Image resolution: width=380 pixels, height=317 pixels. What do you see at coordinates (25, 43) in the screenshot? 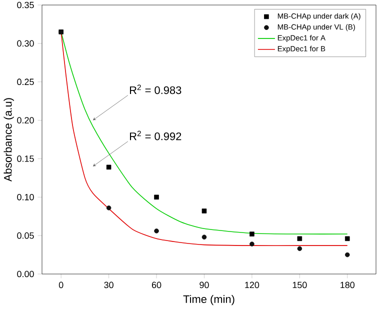
I see `y-tick-label: 0.30` at bounding box center [25, 43].